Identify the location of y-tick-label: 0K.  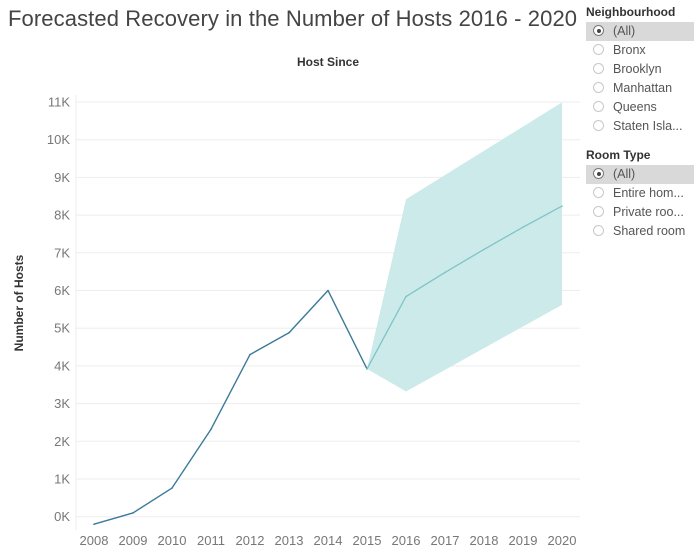
(62, 516).